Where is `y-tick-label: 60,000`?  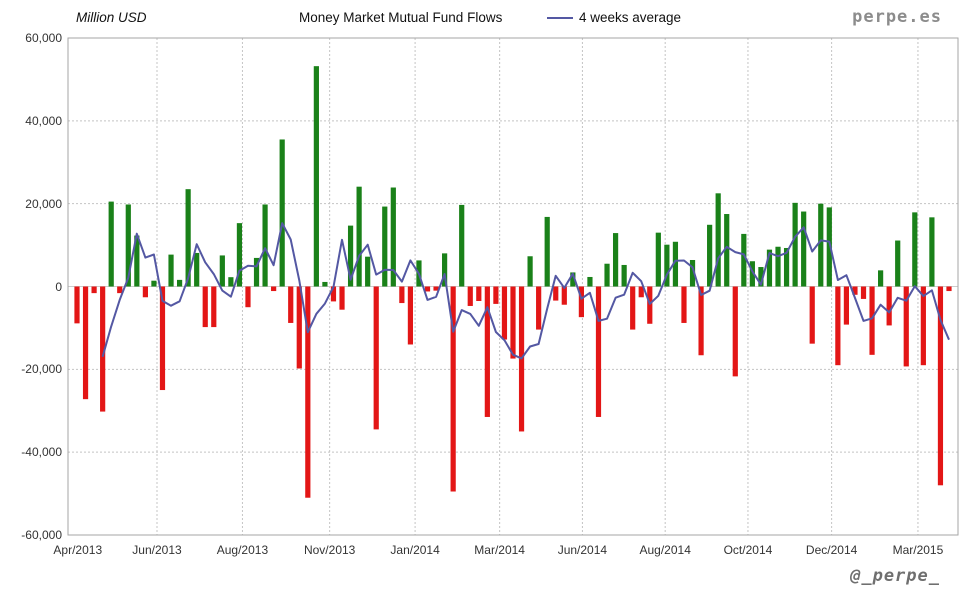 y-tick-label: 60,000 is located at coordinates (43, 38).